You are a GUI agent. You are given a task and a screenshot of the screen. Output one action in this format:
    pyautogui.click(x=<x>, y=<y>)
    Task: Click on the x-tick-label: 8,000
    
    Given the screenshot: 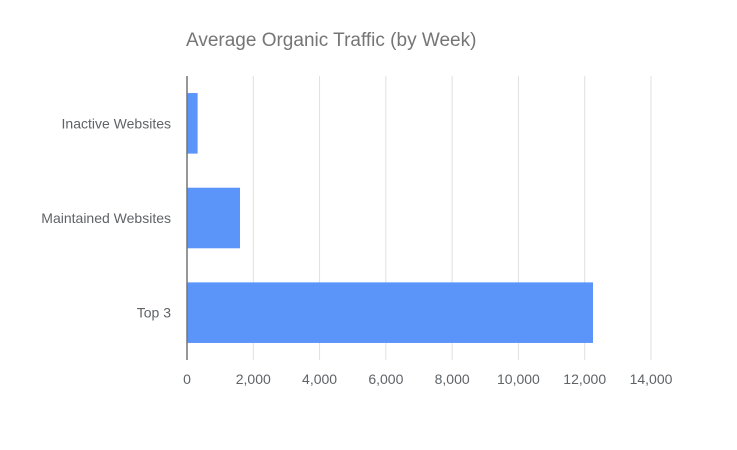 What is the action you would take?
    pyautogui.click(x=452, y=379)
    